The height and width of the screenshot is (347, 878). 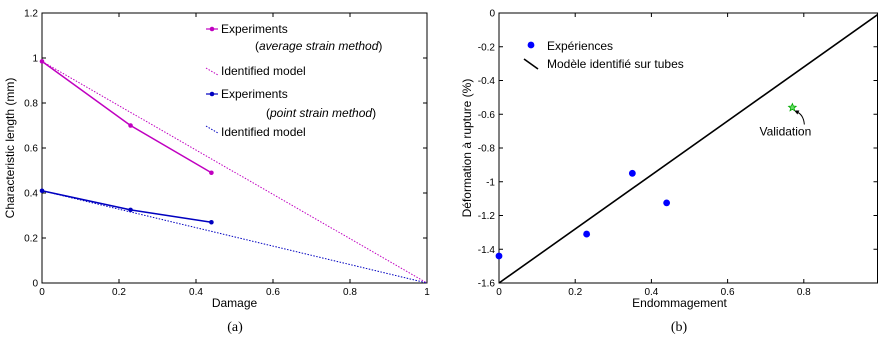 I want to click on chart-1-series-4-line, so click(x=234, y=237).